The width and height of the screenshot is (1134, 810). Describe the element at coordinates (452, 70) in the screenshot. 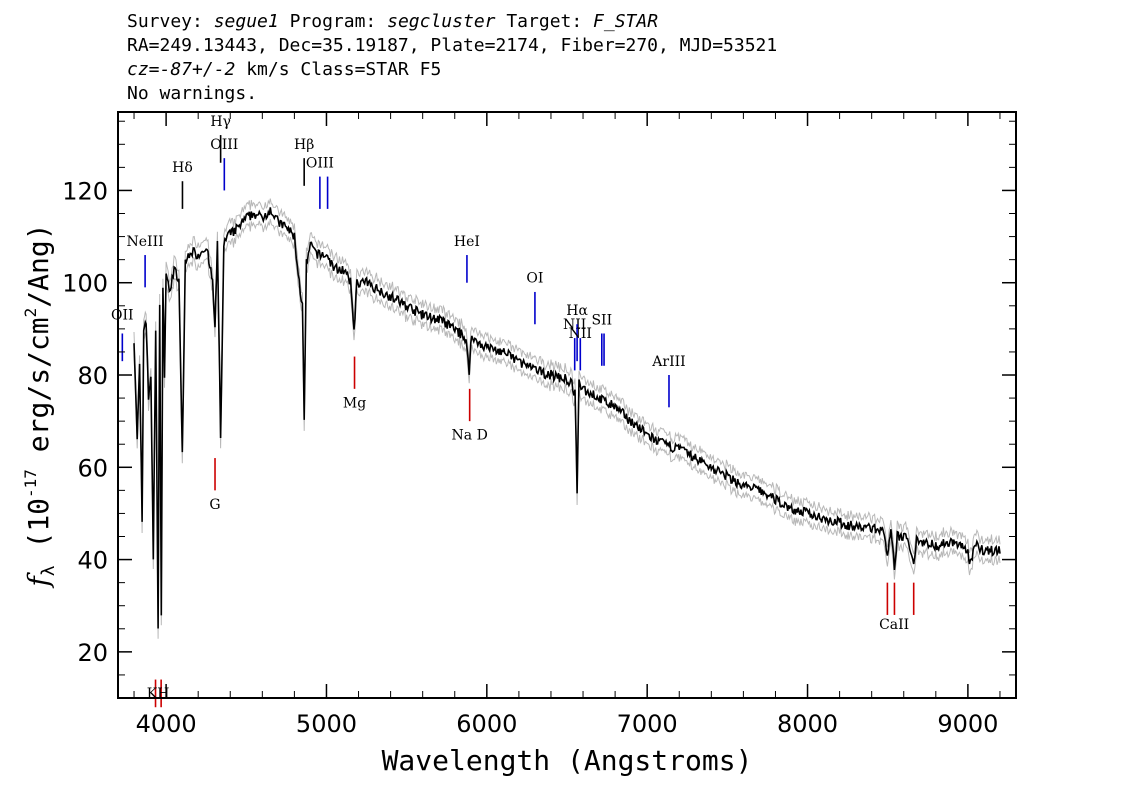

I see `header-line-redshift: cz=-87+/-2 km/s Class=STAR F5` at that location.